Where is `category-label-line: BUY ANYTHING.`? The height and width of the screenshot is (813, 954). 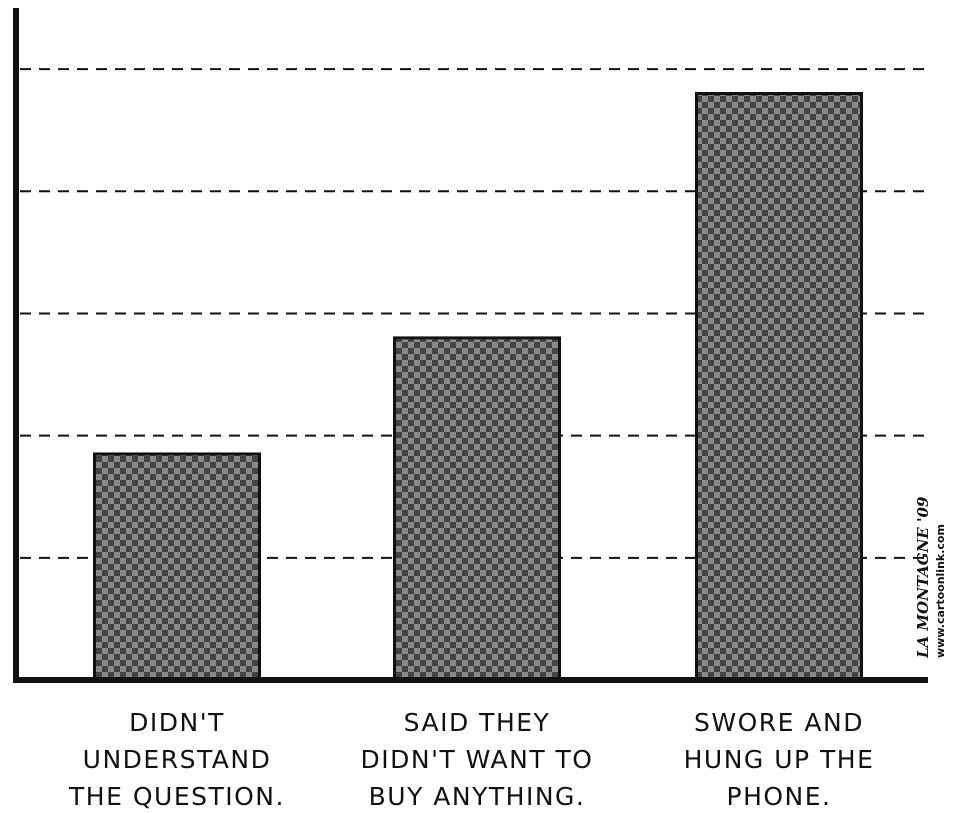
category-label-line: BUY ANYTHING. is located at coordinates (477, 796).